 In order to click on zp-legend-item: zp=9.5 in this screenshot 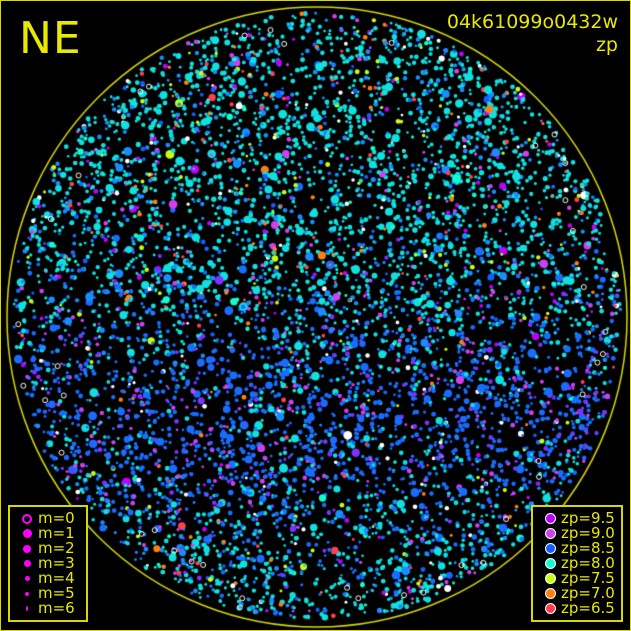, I will do `click(577, 518)`.